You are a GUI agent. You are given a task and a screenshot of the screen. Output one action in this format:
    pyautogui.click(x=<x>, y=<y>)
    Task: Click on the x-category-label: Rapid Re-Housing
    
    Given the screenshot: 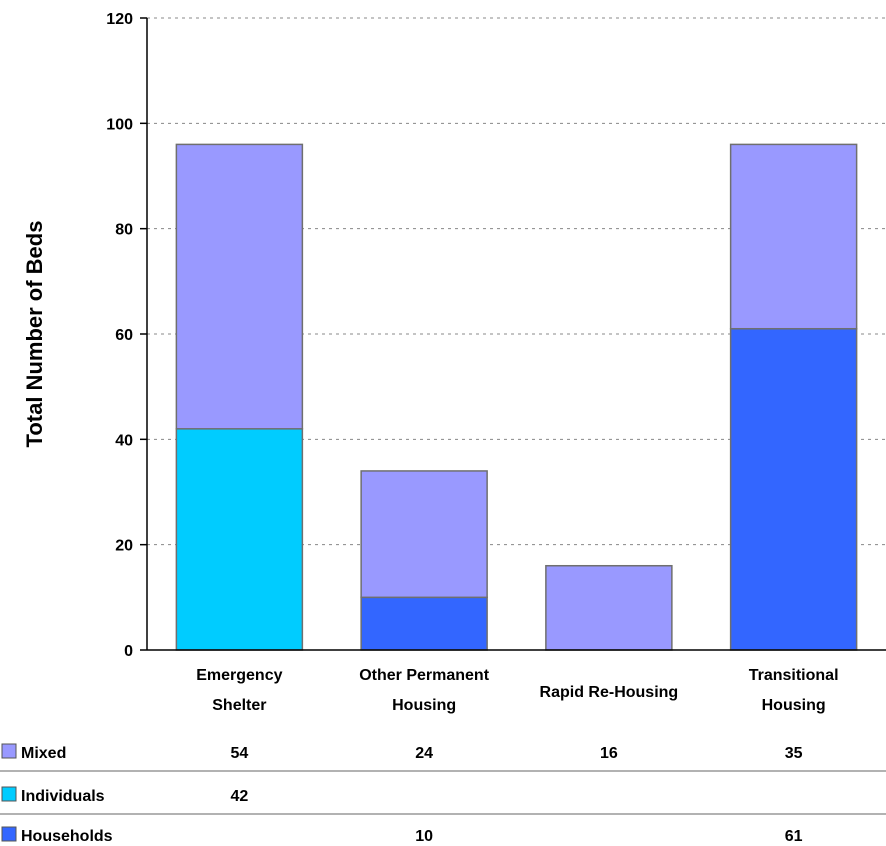 What is the action you would take?
    pyautogui.click(x=609, y=692)
    